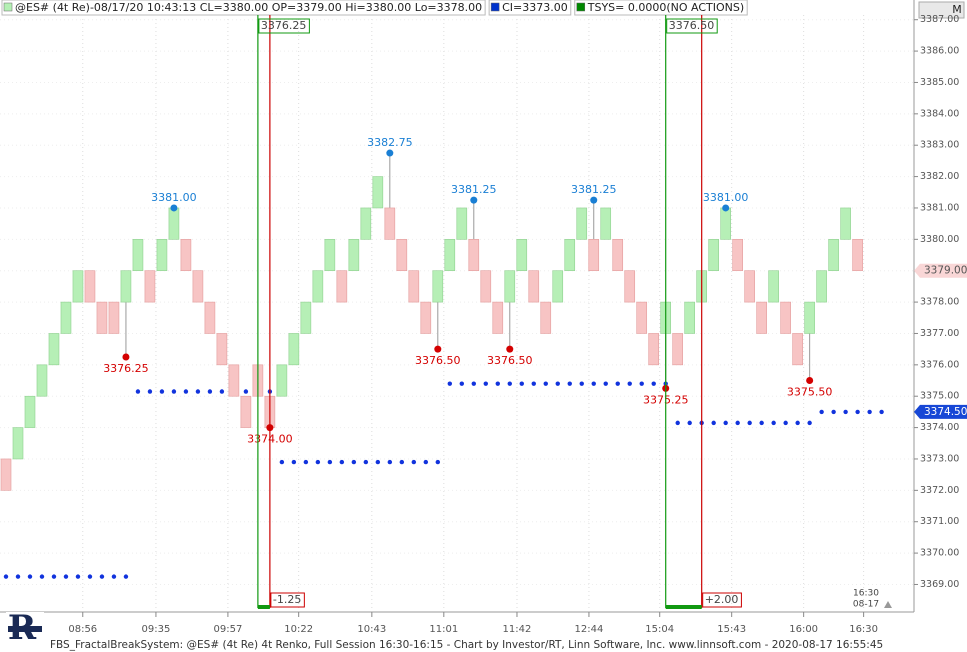 This screenshot has width=967, height=652. What do you see at coordinates (939, 584) in the screenshot?
I see `y-tick-label: 3369.00` at bounding box center [939, 584].